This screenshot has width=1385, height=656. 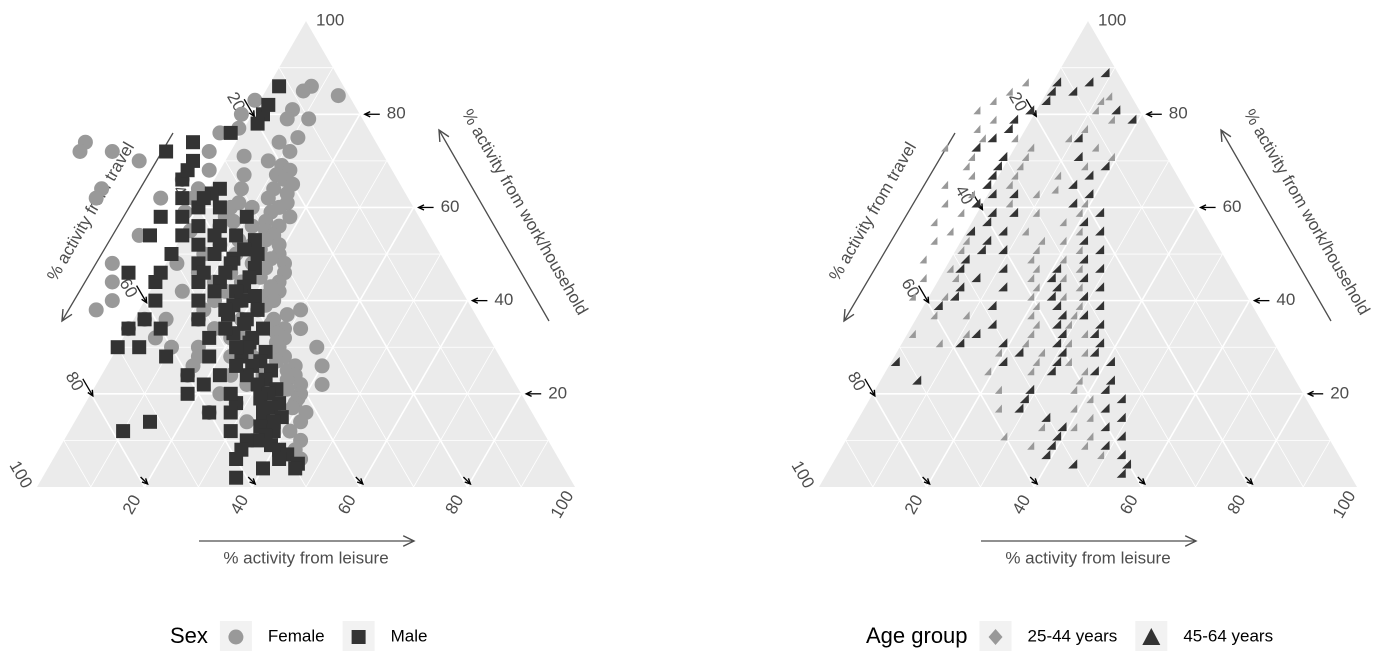 I want to click on series-45-64-years, so click(x=1013, y=273).